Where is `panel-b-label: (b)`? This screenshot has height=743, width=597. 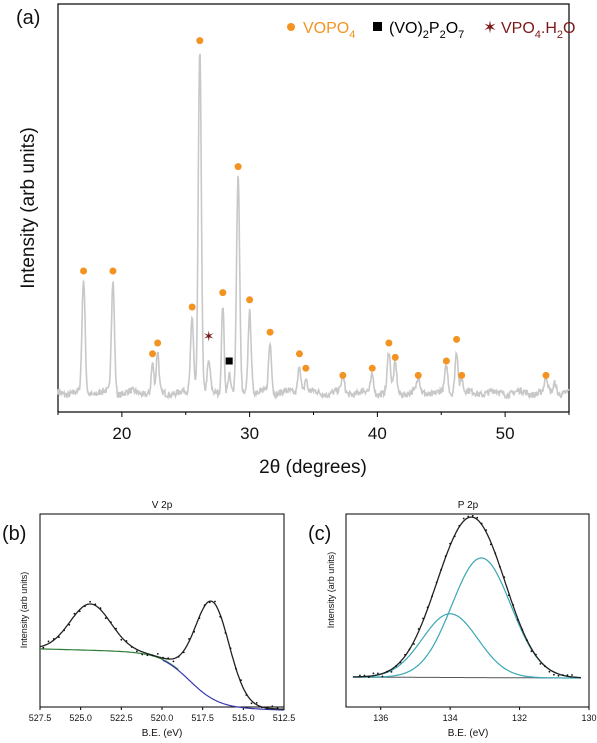 panel-b-label: (b) is located at coordinates (14, 534).